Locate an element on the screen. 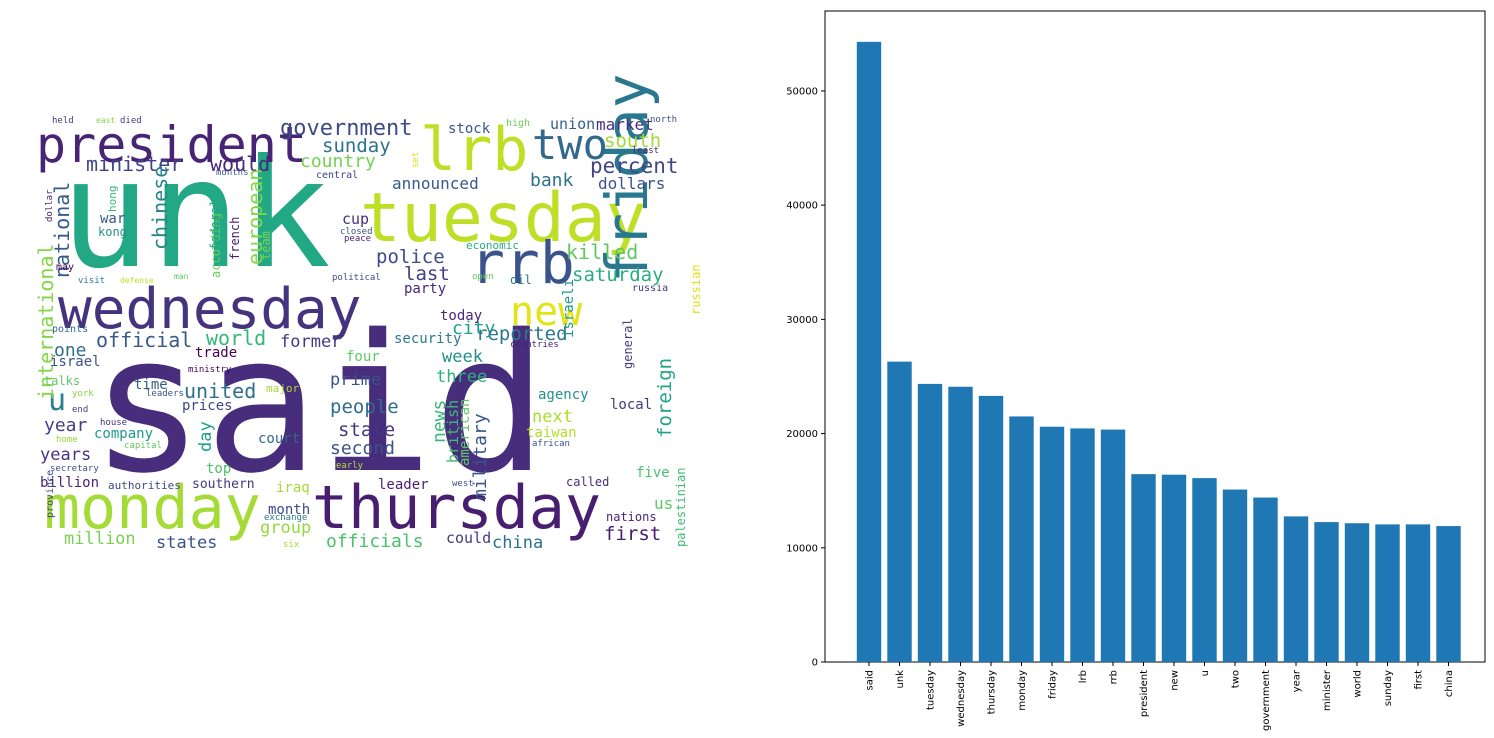 The width and height of the screenshot is (1494, 738). word-cloud-word: russia is located at coordinates (650, 288).